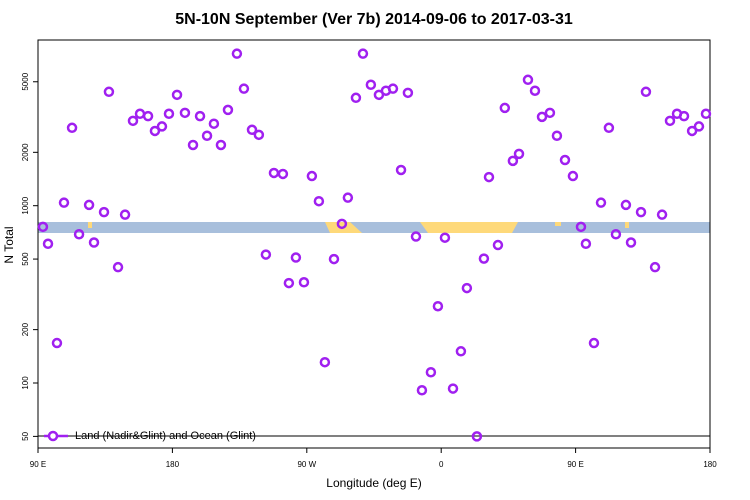  What do you see at coordinates (25, 329) in the screenshot?
I see `y-tick-label: 200` at bounding box center [25, 329].